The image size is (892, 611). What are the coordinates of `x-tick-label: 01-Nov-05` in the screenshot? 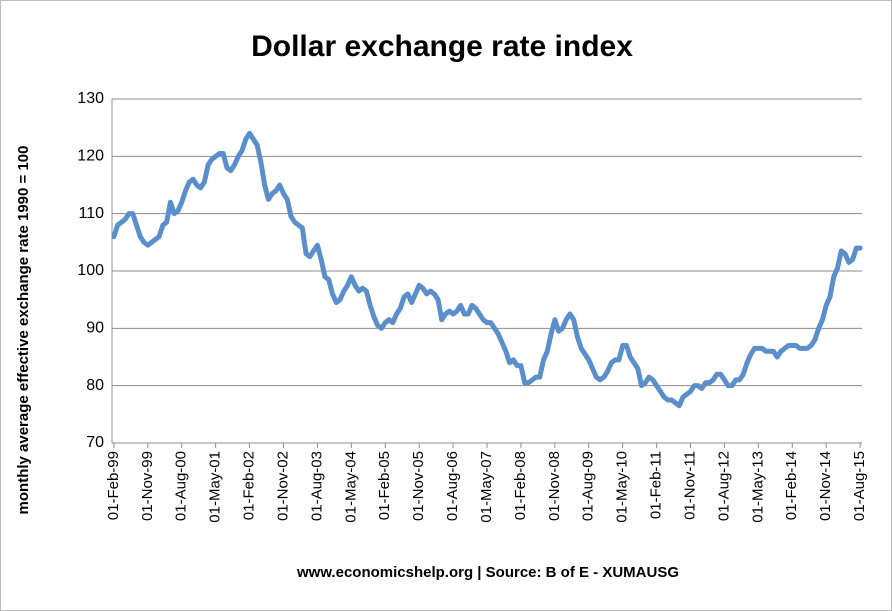 It's located at (418, 486).